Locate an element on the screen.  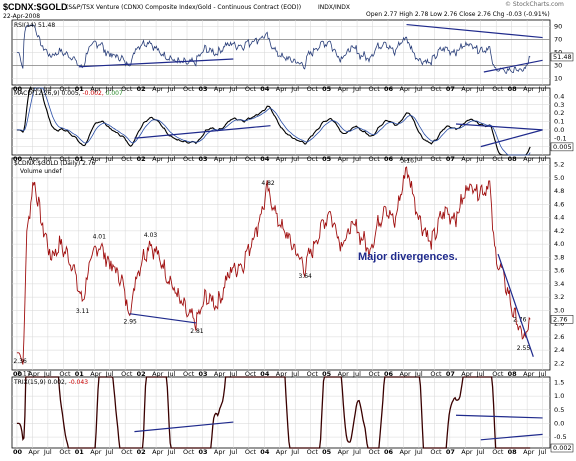
price-xtick-label: 02 is located at coordinates (141, 374).